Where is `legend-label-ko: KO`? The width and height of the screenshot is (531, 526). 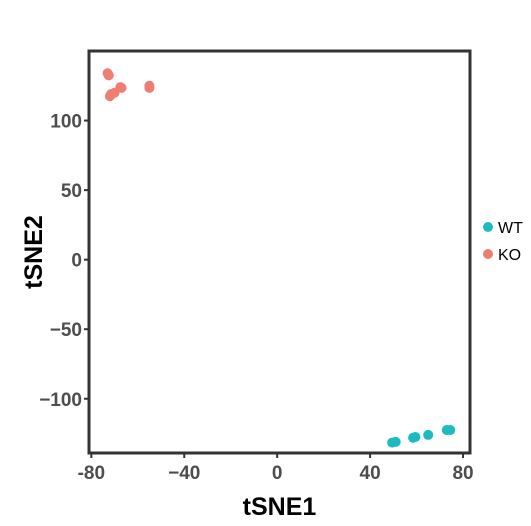
legend-label-ko: KO is located at coordinates (509, 255).